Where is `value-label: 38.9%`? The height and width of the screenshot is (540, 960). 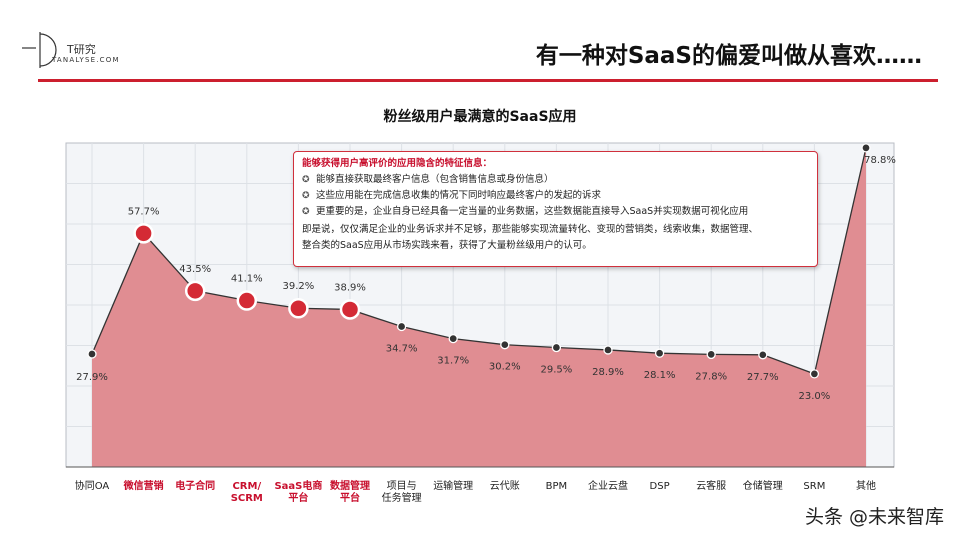
value-label: 38.9% is located at coordinates (350, 287).